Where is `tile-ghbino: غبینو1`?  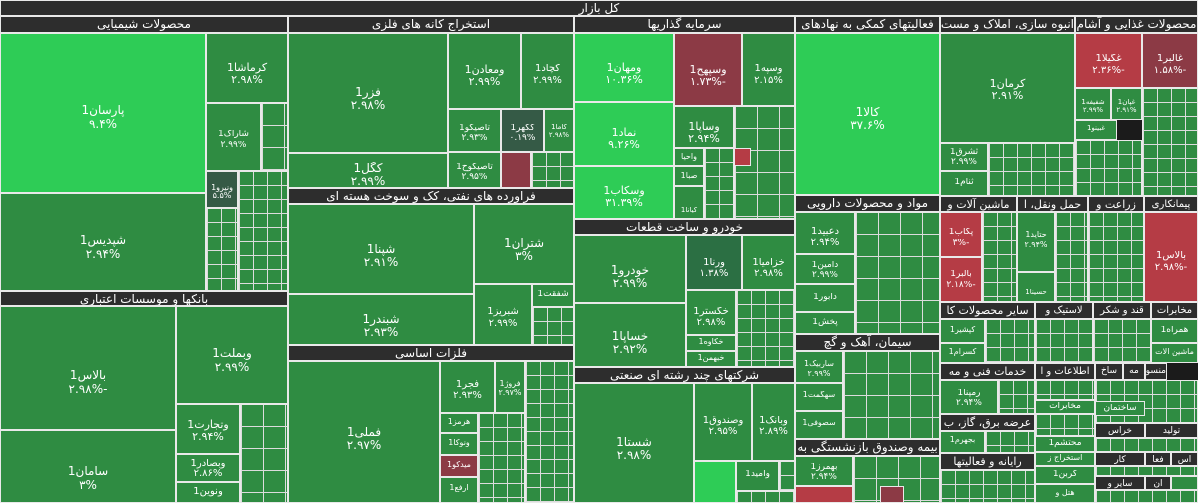 tile-ghbino: غبینو1 is located at coordinates (1096, 130).